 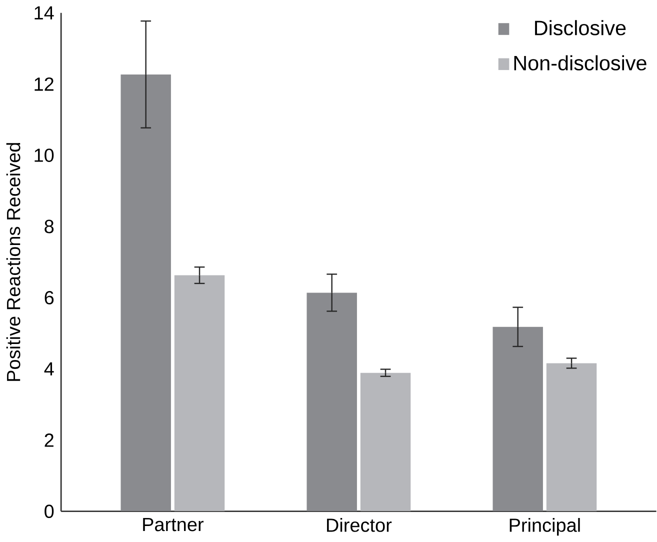 What do you see at coordinates (49, 227) in the screenshot?
I see `y-tick-label: 8` at bounding box center [49, 227].